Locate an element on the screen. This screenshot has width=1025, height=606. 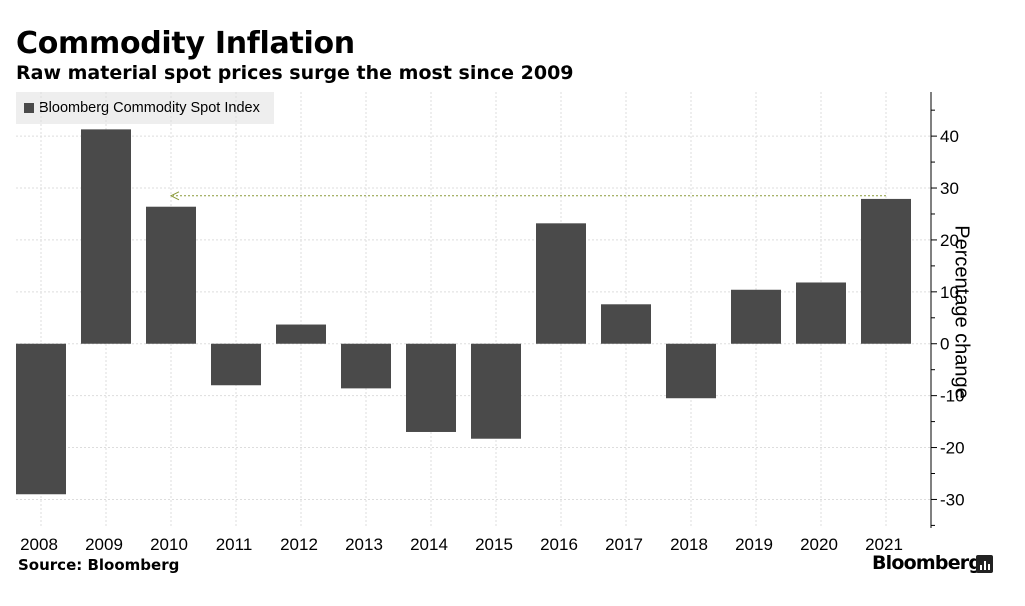
y-tick-label: -10 is located at coordinates (952, 396).